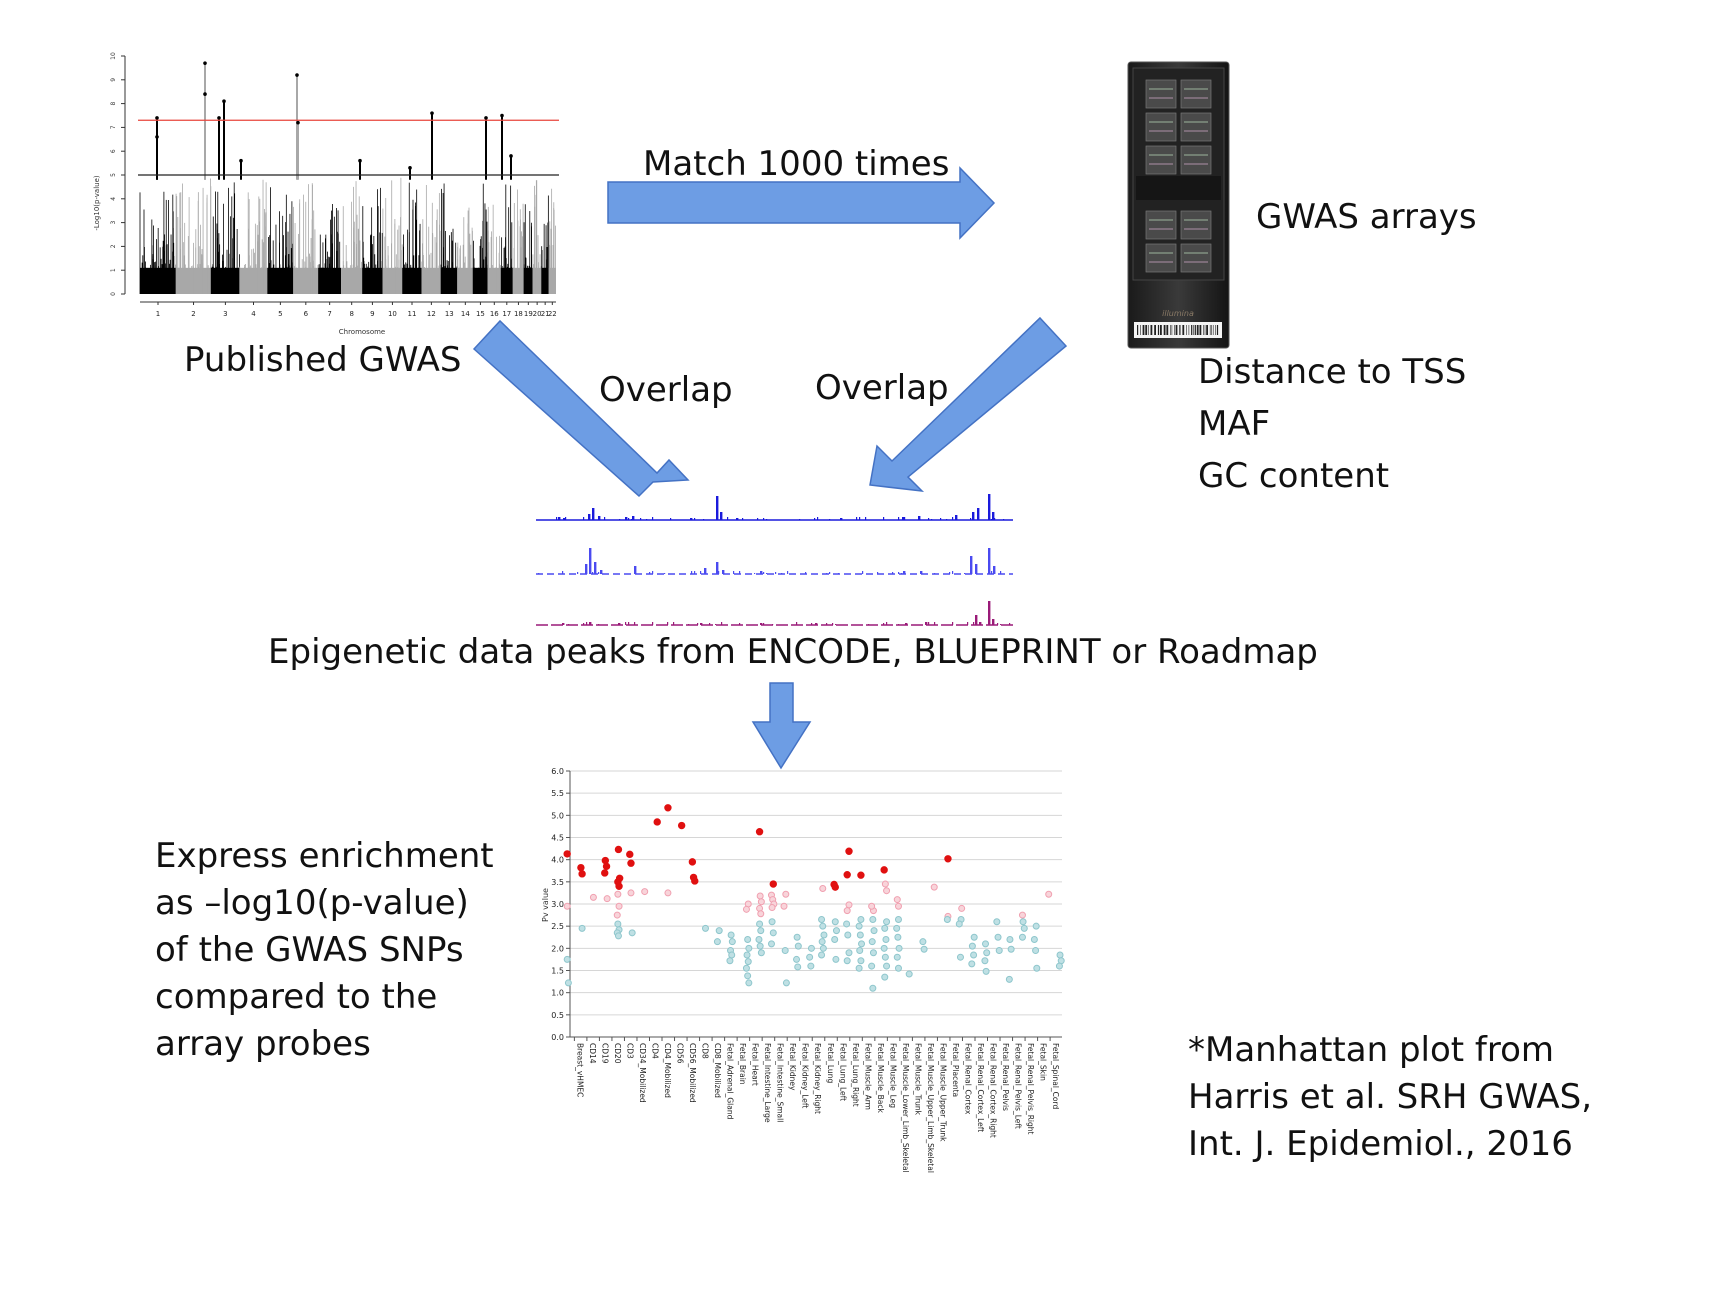 Image resolution: width=1729 pixels, height=1297 pixels. I want to click on manhattan-xtick: 5, so click(280, 314).